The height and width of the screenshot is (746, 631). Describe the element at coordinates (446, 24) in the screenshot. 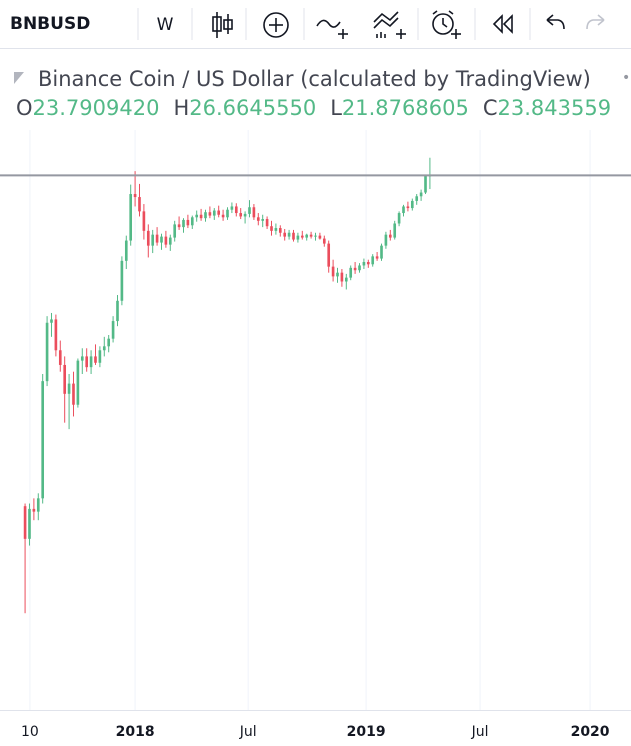

I see `alert-icon` at that location.